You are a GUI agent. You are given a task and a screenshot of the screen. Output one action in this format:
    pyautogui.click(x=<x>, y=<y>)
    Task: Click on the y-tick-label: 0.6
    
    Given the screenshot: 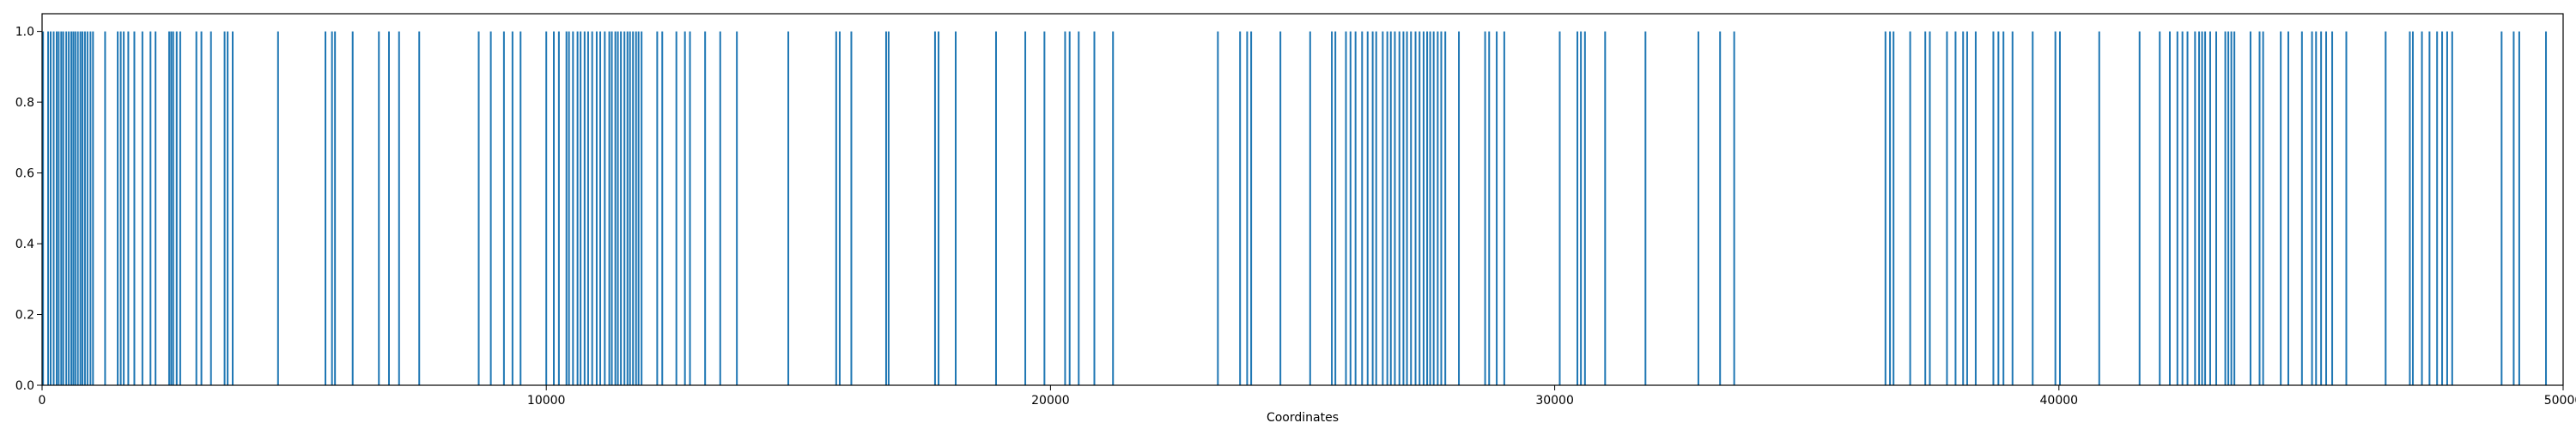 What is the action you would take?
    pyautogui.click(x=25, y=174)
    